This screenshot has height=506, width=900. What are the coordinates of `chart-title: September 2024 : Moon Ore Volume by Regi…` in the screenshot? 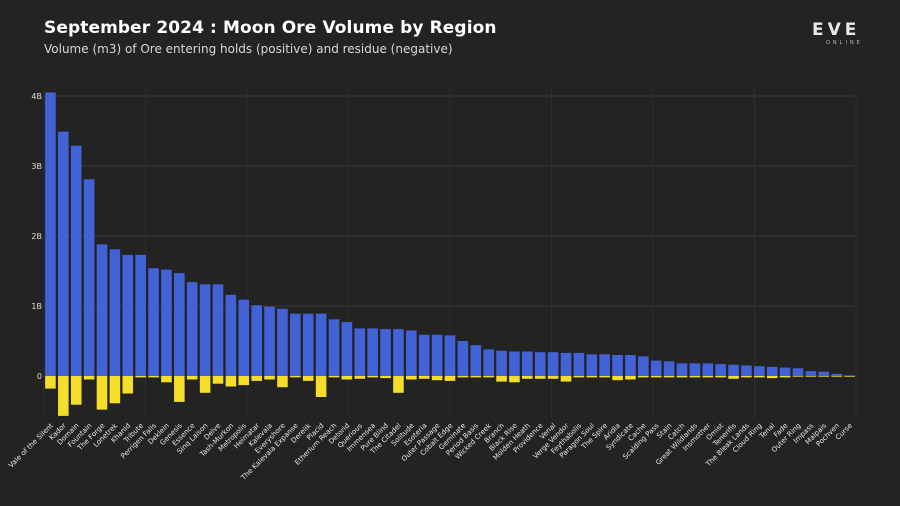 It's located at (270, 28).